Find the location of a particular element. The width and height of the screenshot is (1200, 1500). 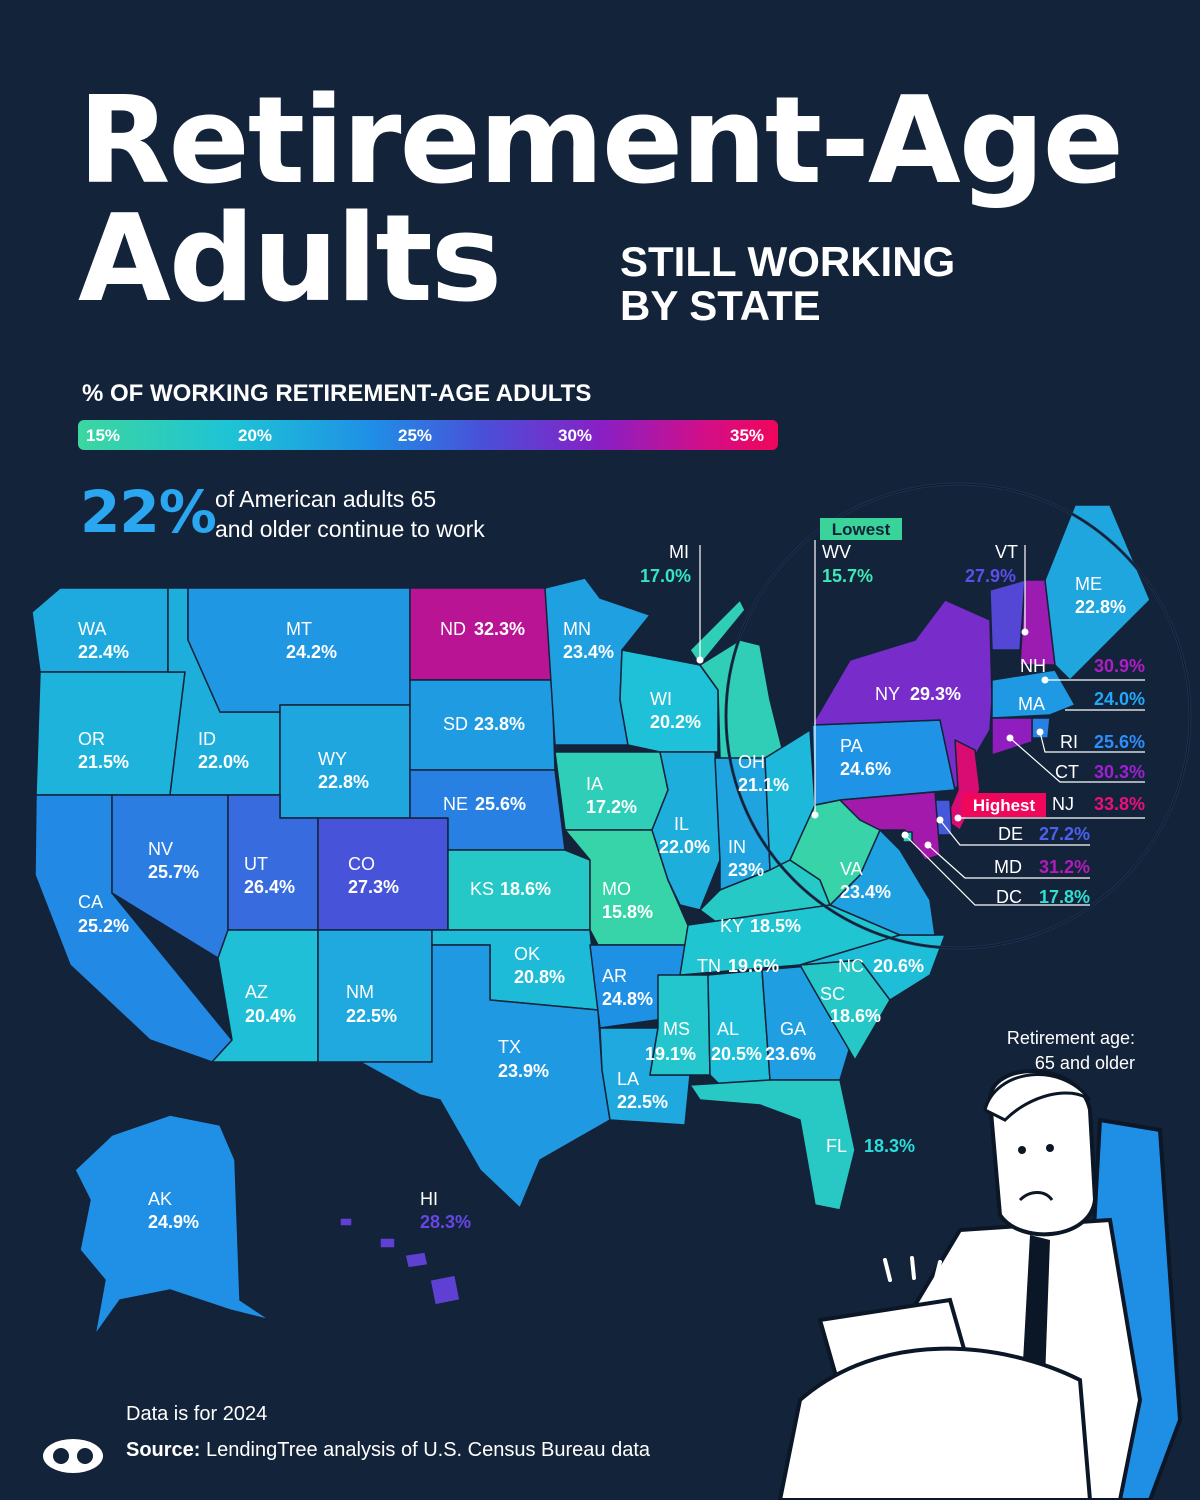

retirement-age-note: Retirement age: 65 and older is located at coordinates (1047, 1051).